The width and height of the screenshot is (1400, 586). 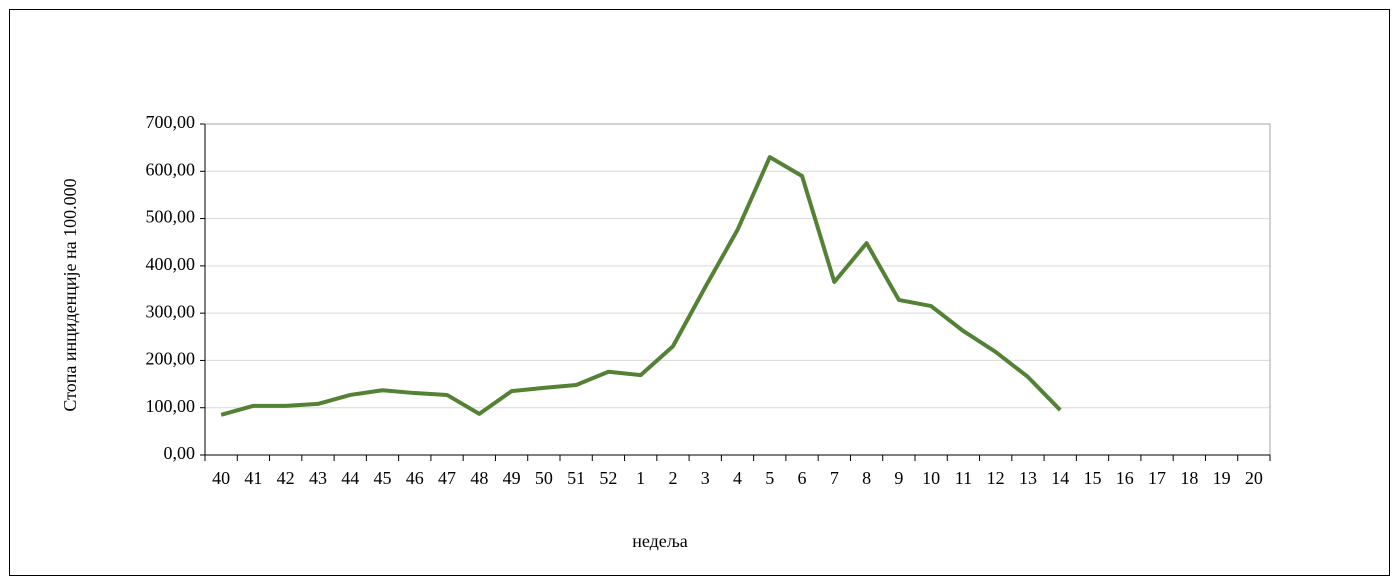 What do you see at coordinates (70, 294) in the screenshot?
I see `y-axis-label: Стопа инциденције на 100.000` at bounding box center [70, 294].